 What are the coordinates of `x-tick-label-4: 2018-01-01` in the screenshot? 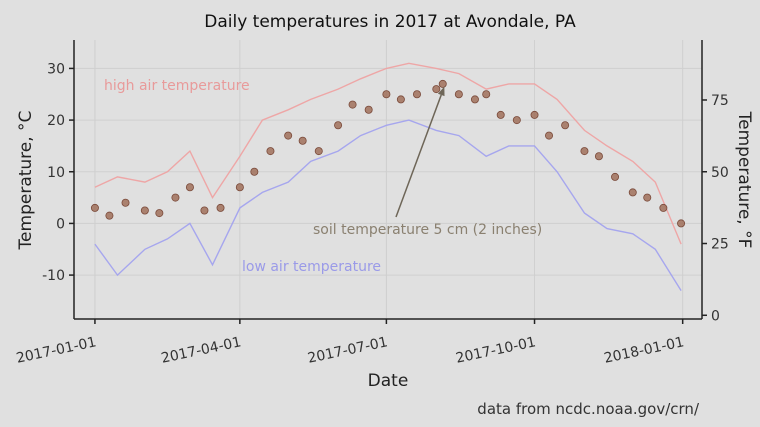 It's located at (644, 350).